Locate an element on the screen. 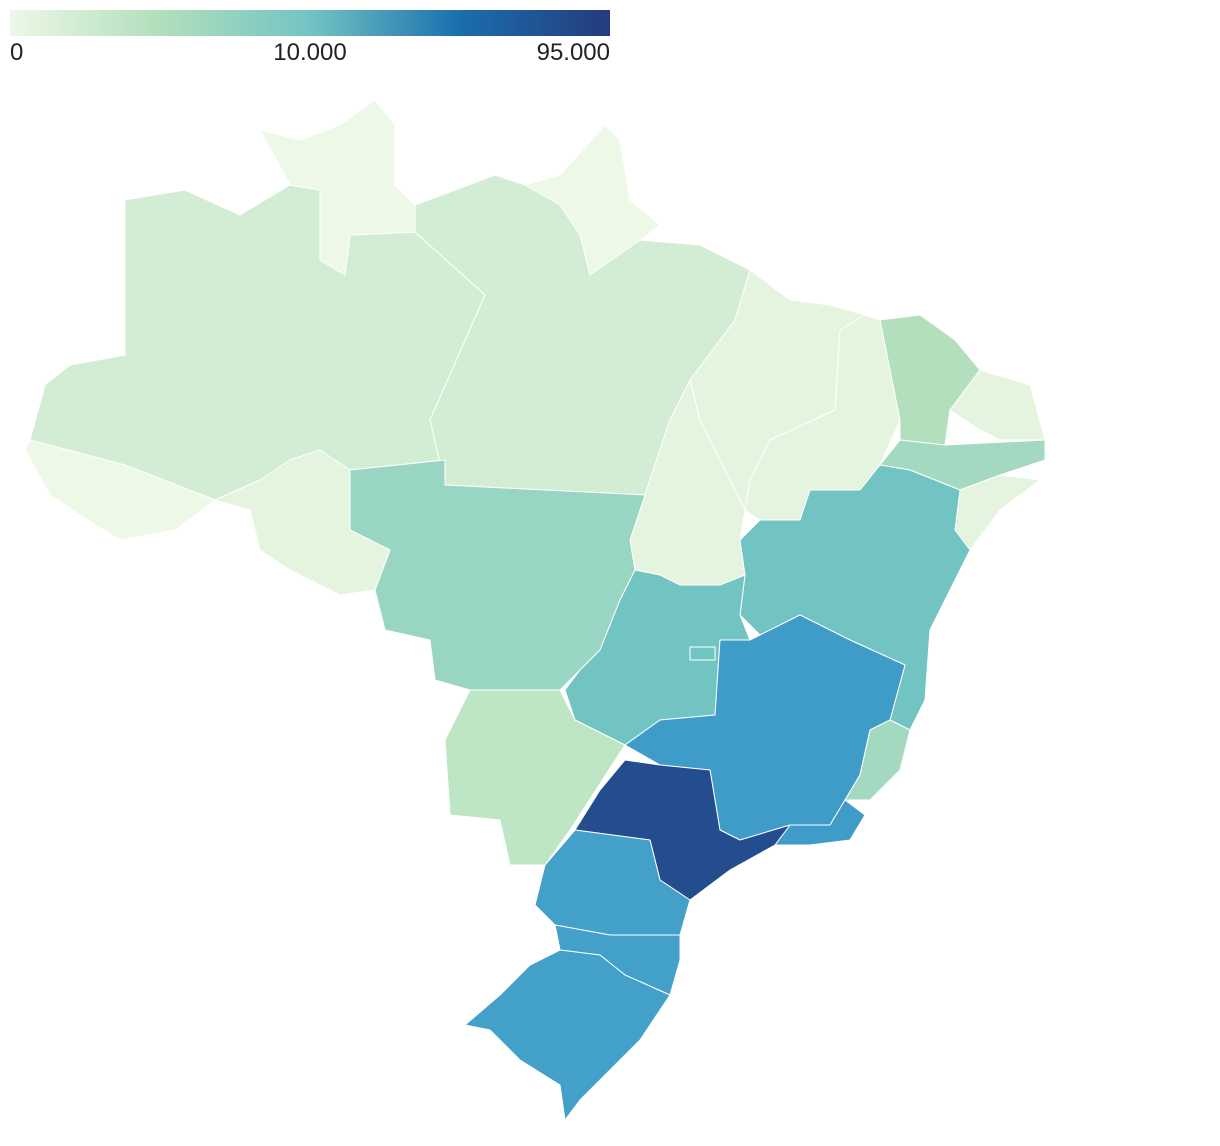  legend-tick-label: 95.000 is located at coordinates (573, 52).